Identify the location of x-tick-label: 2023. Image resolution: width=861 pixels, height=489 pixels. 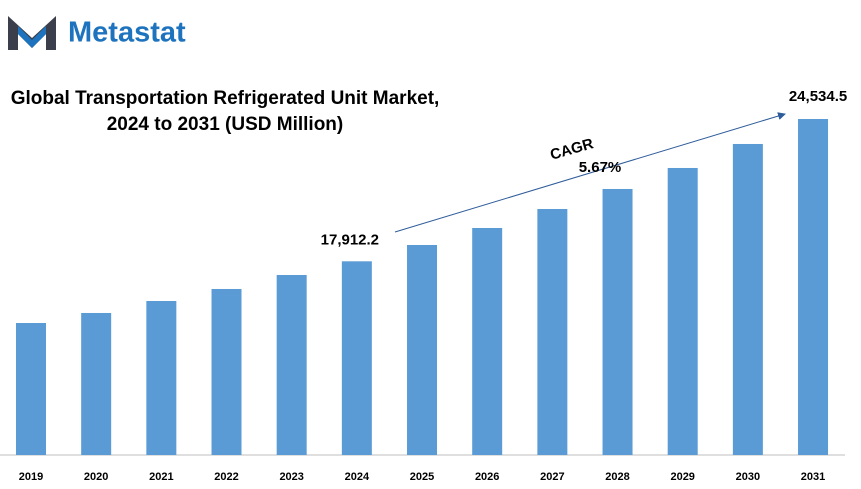
(291, 477).